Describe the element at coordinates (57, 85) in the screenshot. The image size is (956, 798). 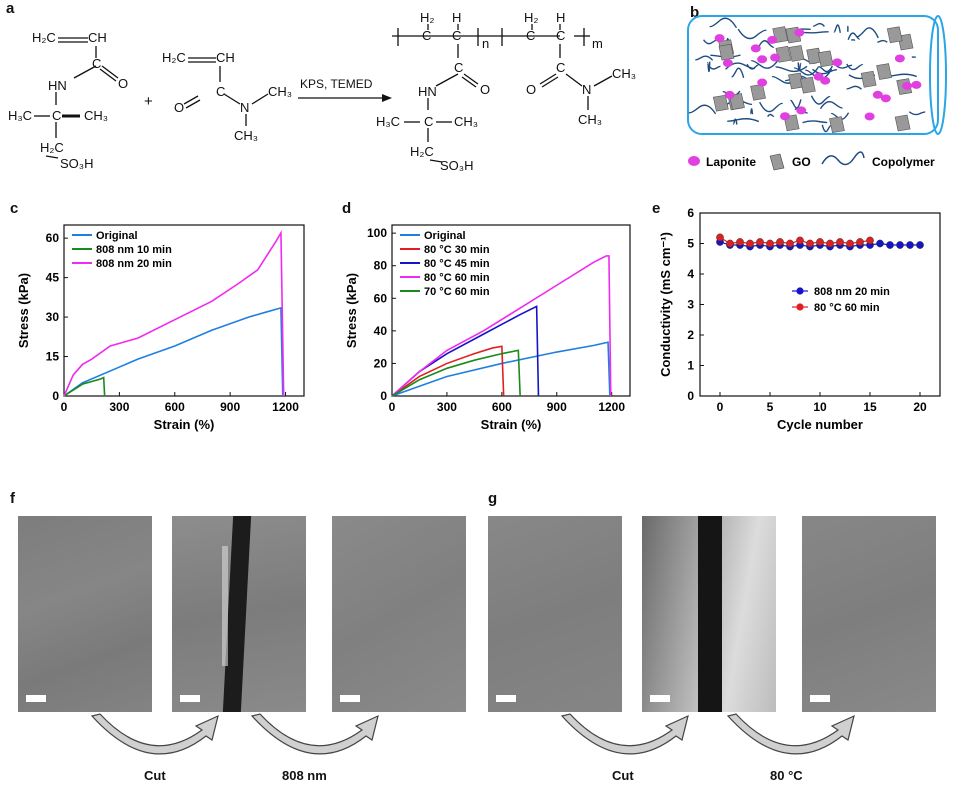
I see `m1-nh: HN` at that location.